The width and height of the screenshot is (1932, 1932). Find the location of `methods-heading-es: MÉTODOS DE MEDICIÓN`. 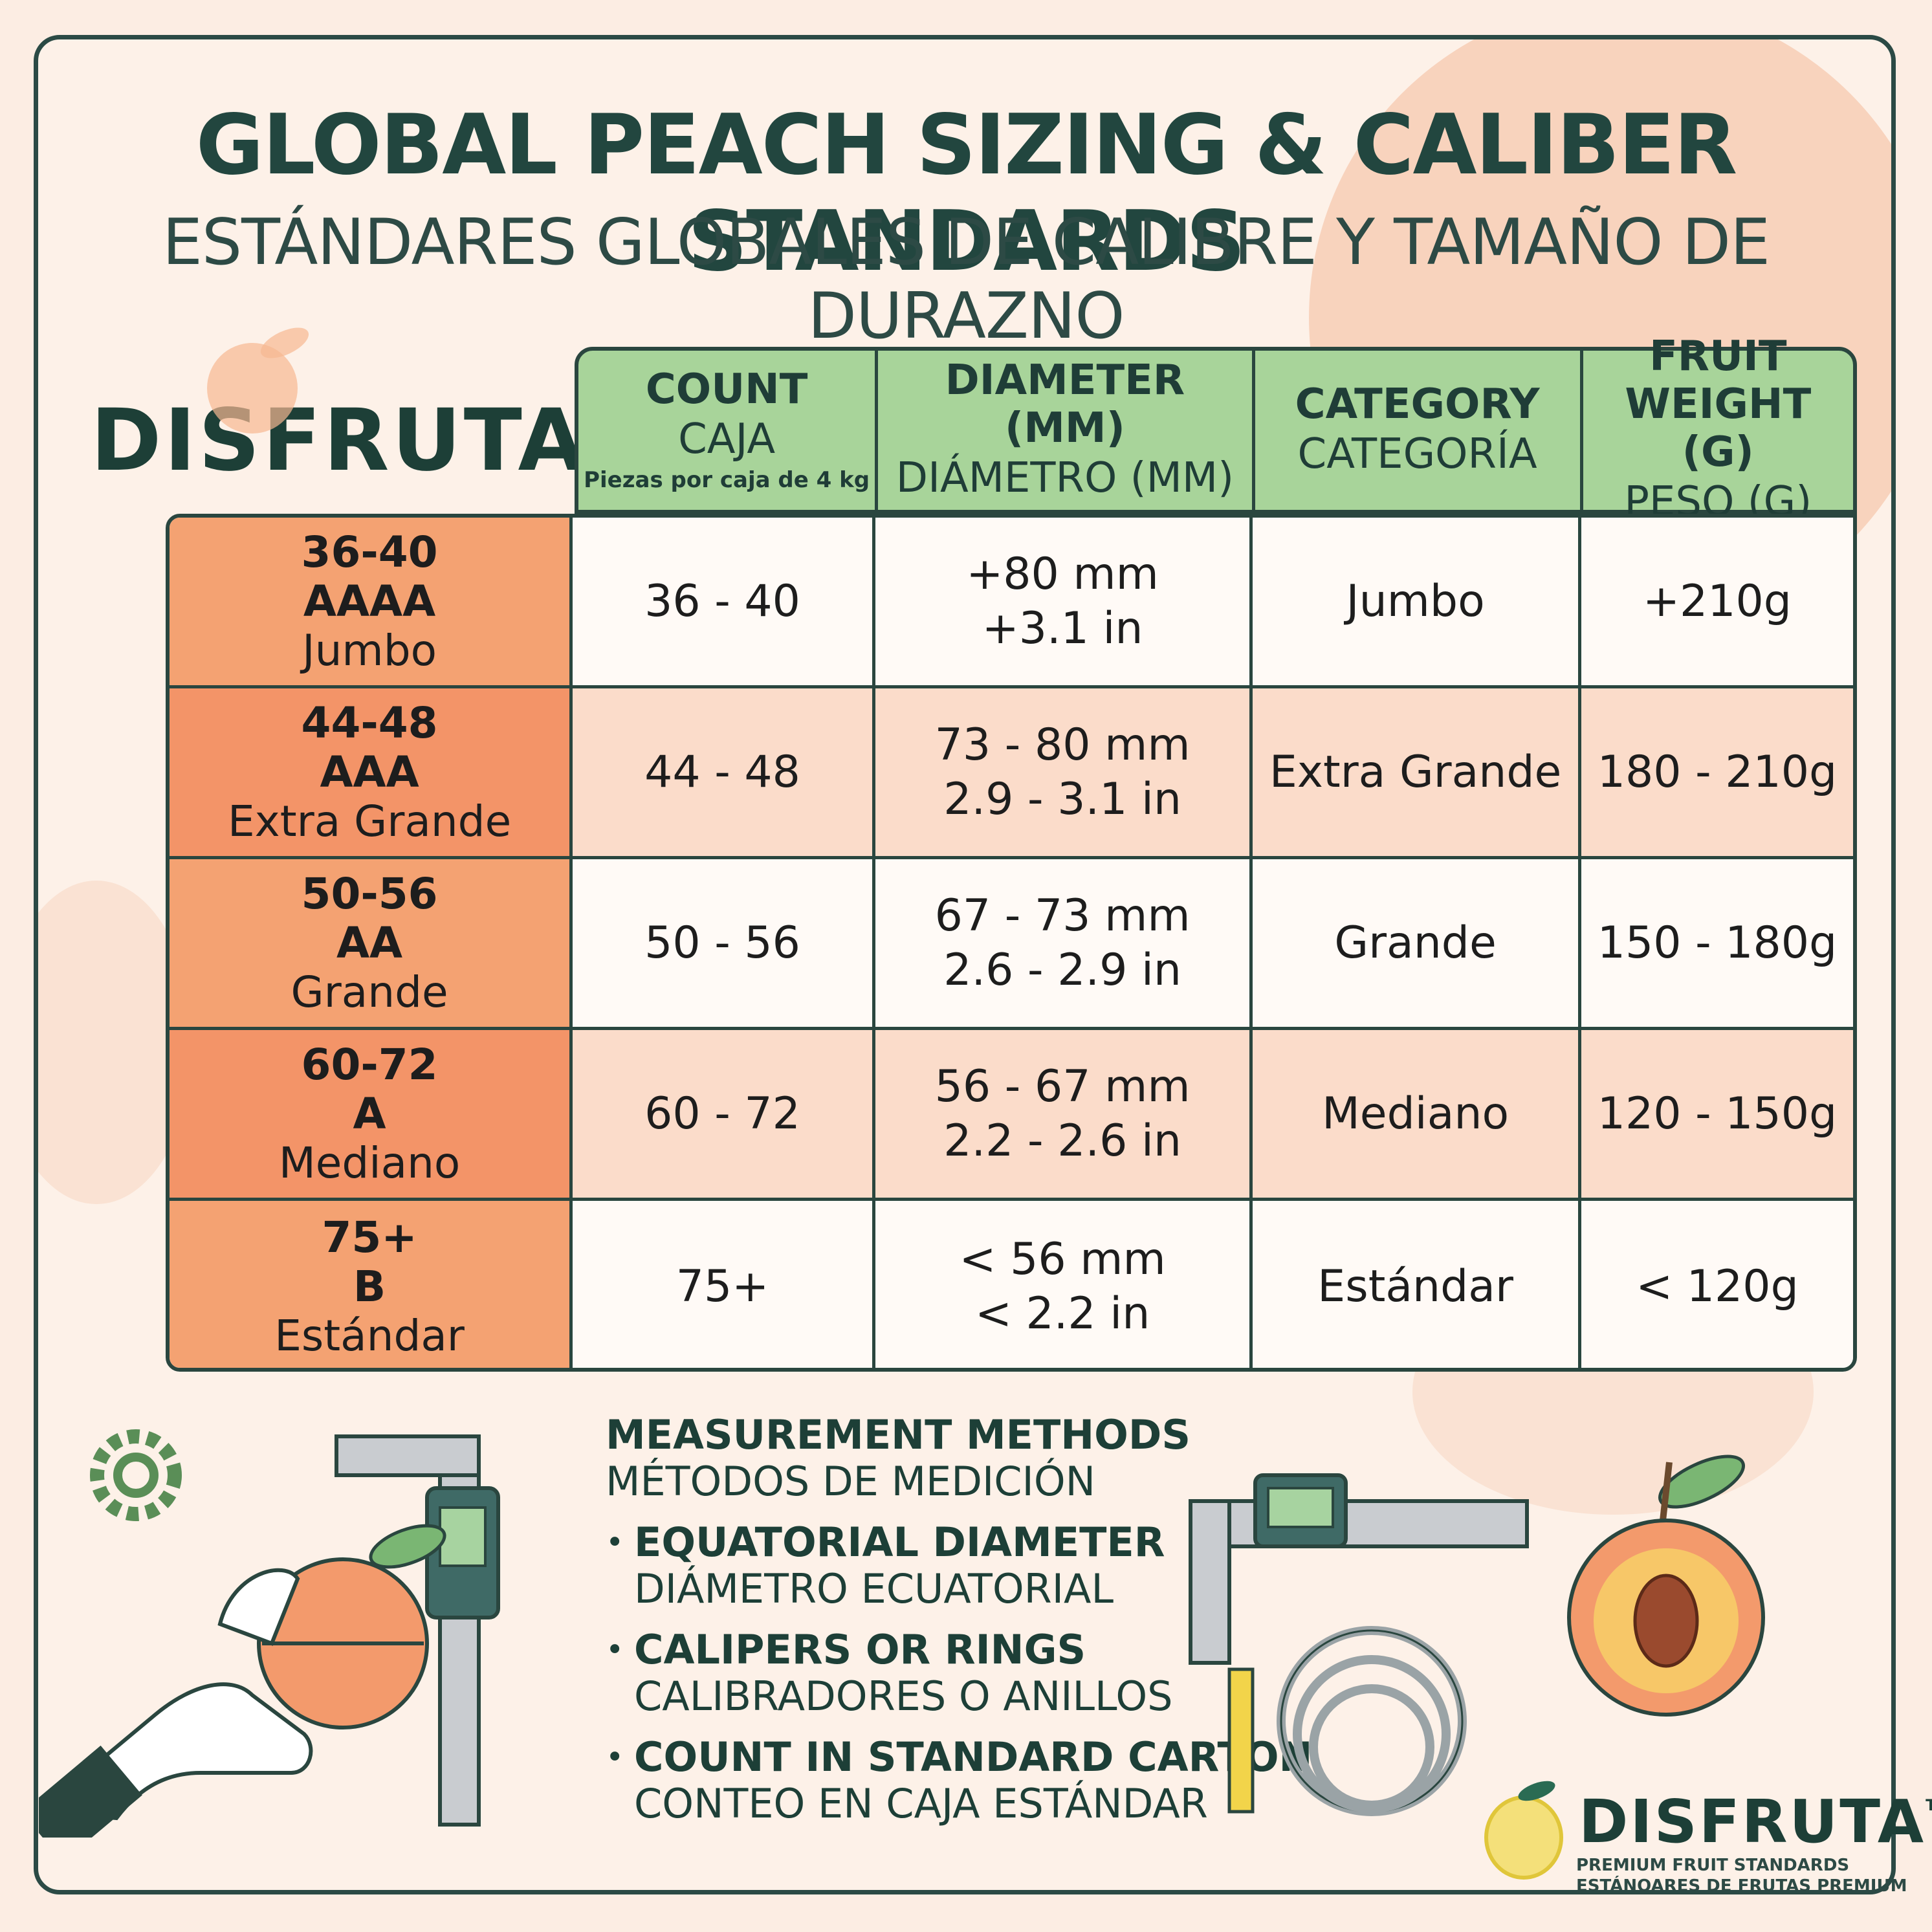

methods-heading-es: MÉTODOS DE MEDICIÓN is located at coordinates (851, 1481).